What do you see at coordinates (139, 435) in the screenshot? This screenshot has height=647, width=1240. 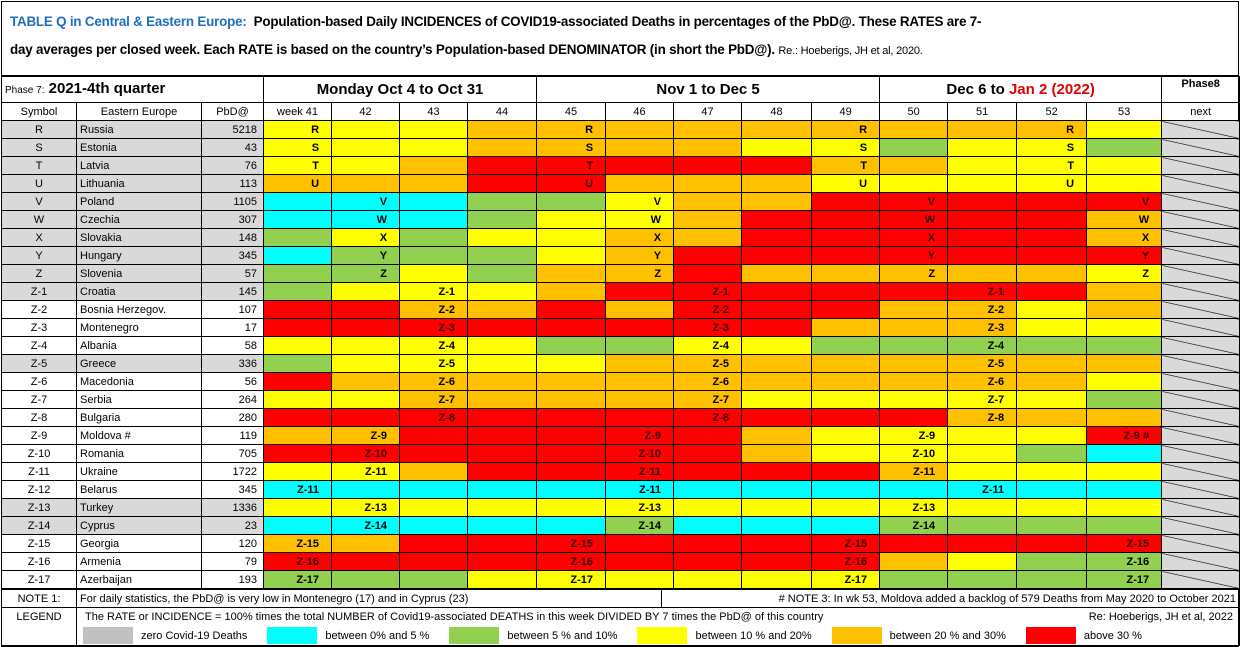 I see `row-country: Moldova #` at bounding box center [139, 435].